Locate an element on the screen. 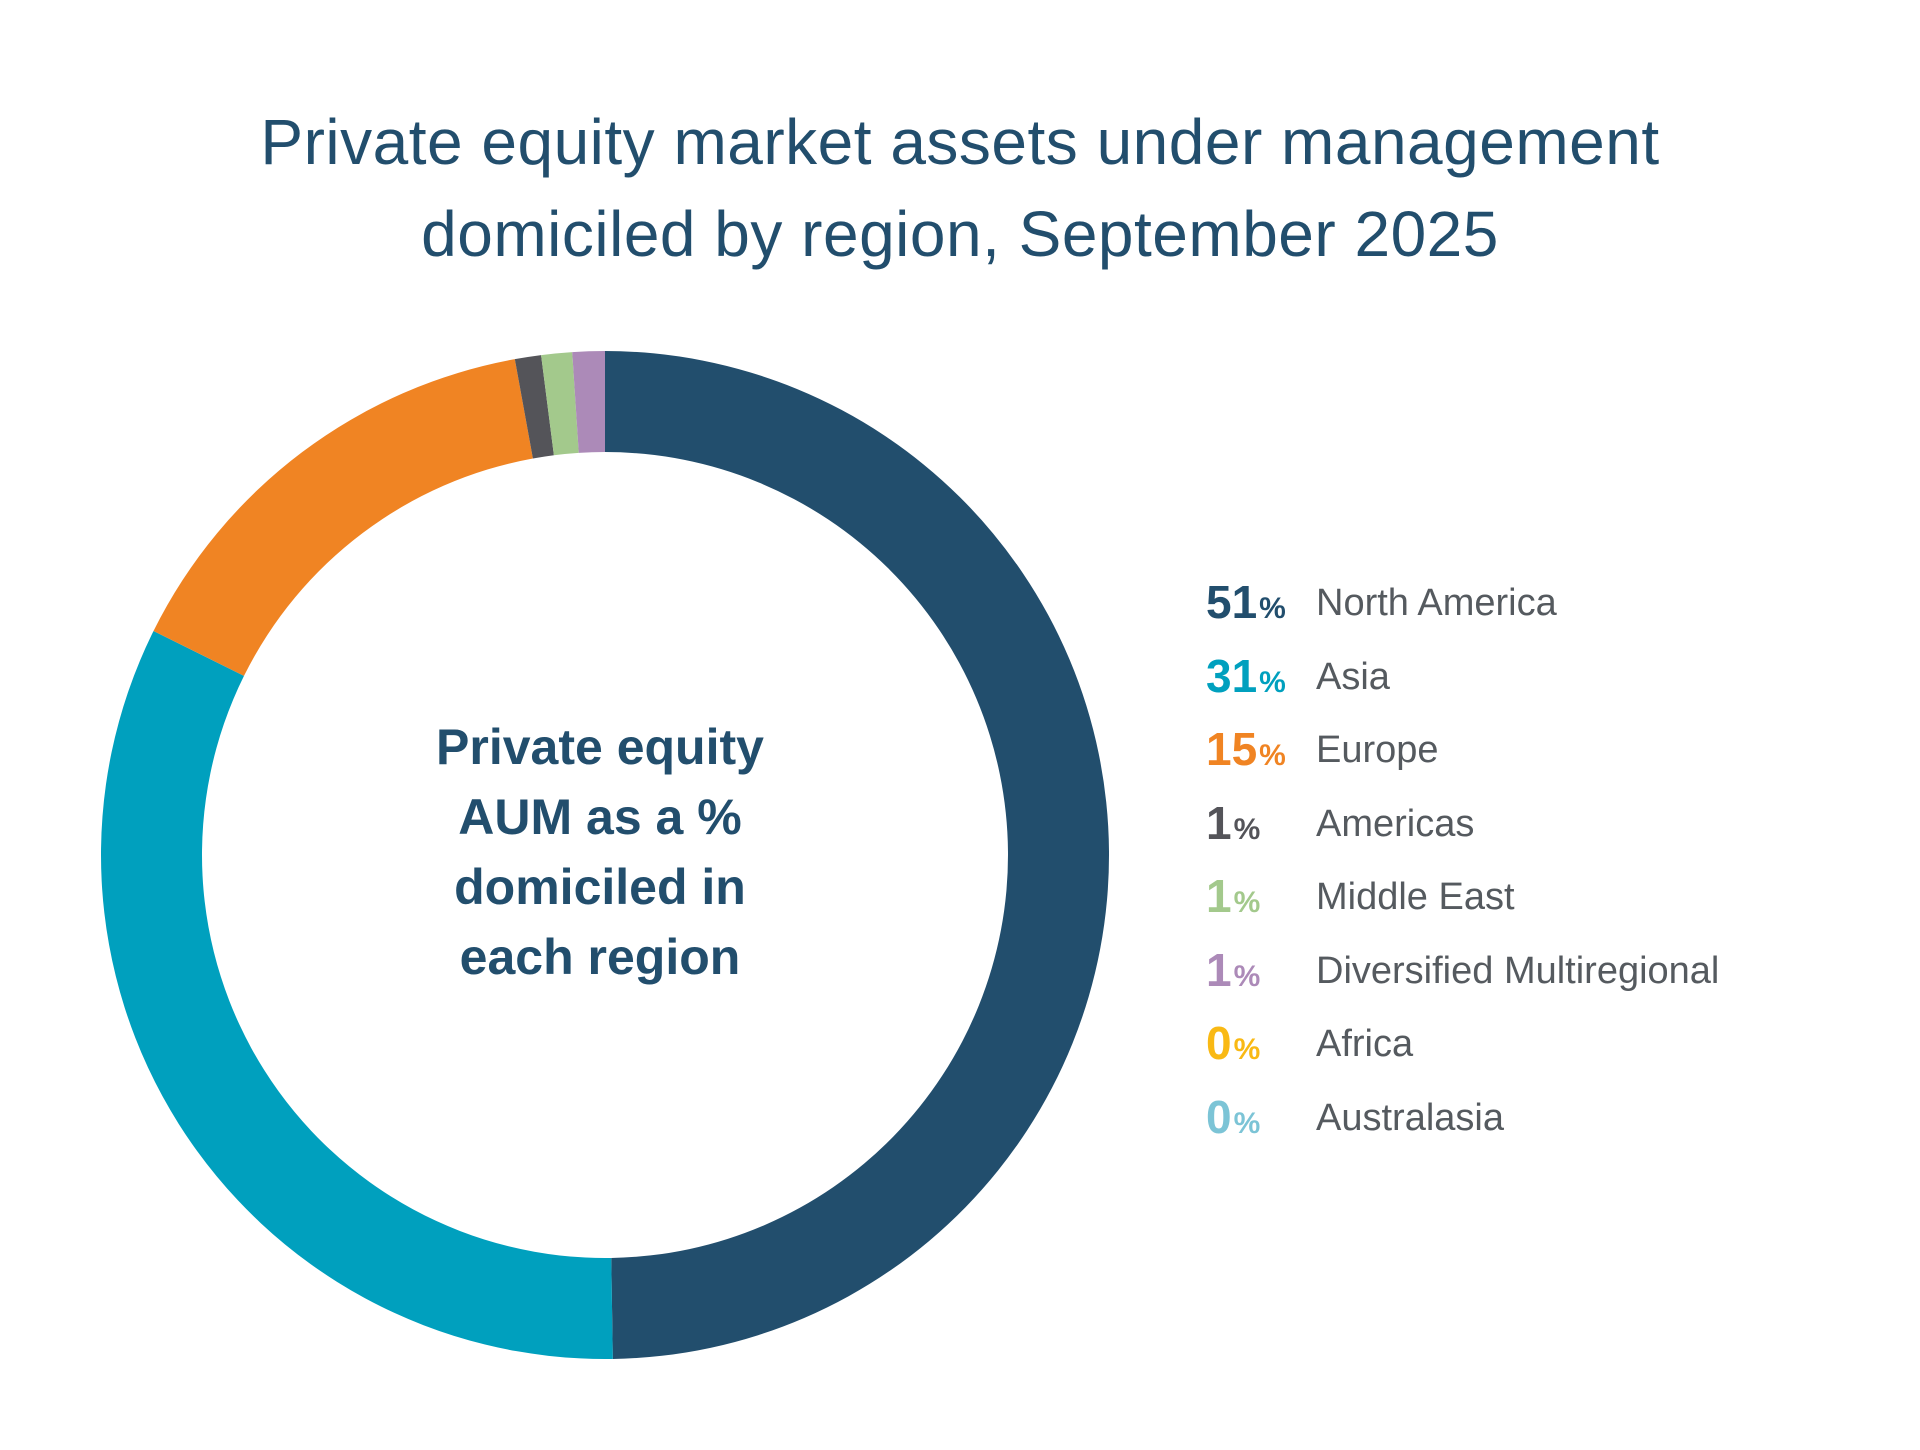 The width and height of the screenshot is (1920, 1450). legend-item-americas: 1% Americas is located at coordinates (1556, 824).